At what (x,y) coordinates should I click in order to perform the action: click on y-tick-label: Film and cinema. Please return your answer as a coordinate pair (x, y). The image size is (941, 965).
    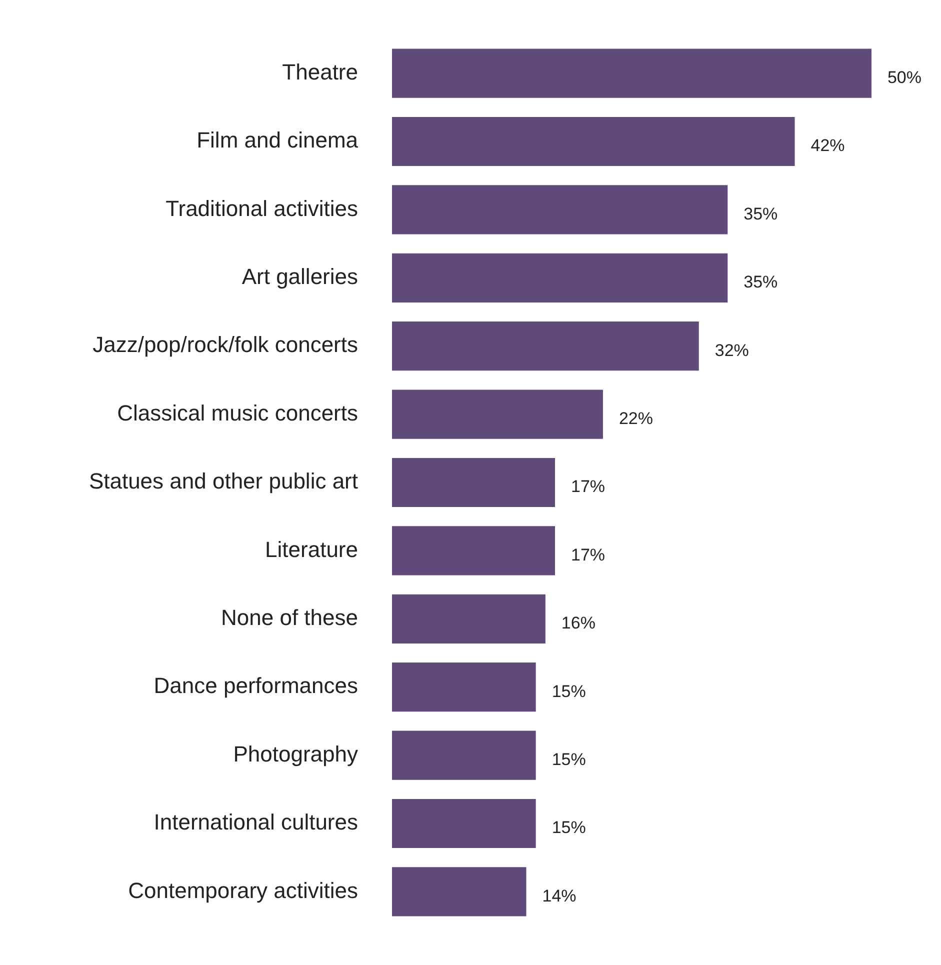
    Looking at the image, I should click on (277, 140).